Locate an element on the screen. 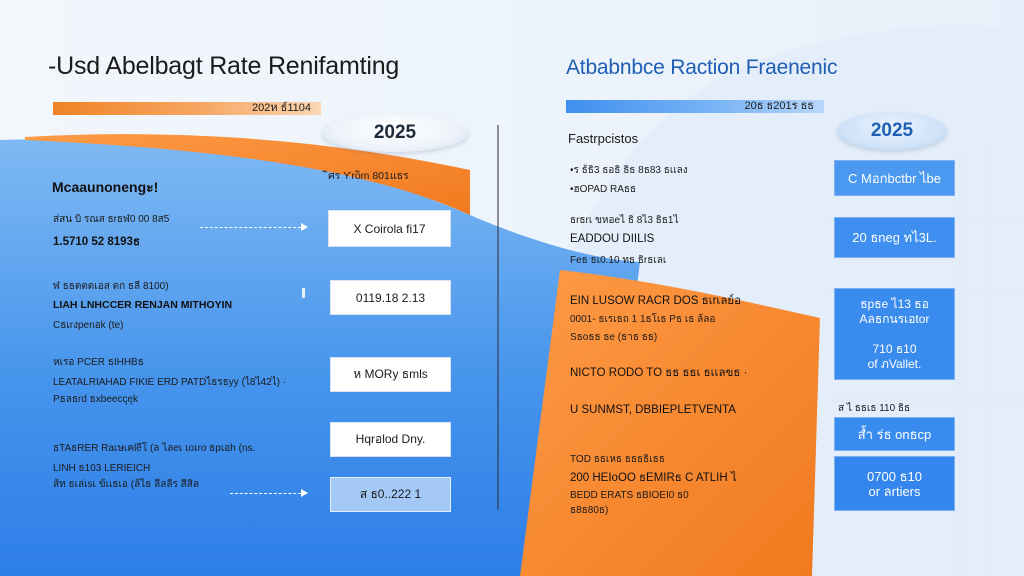  left-box-3-label: ห MORy ธmls is located at coordinates (390, 374).